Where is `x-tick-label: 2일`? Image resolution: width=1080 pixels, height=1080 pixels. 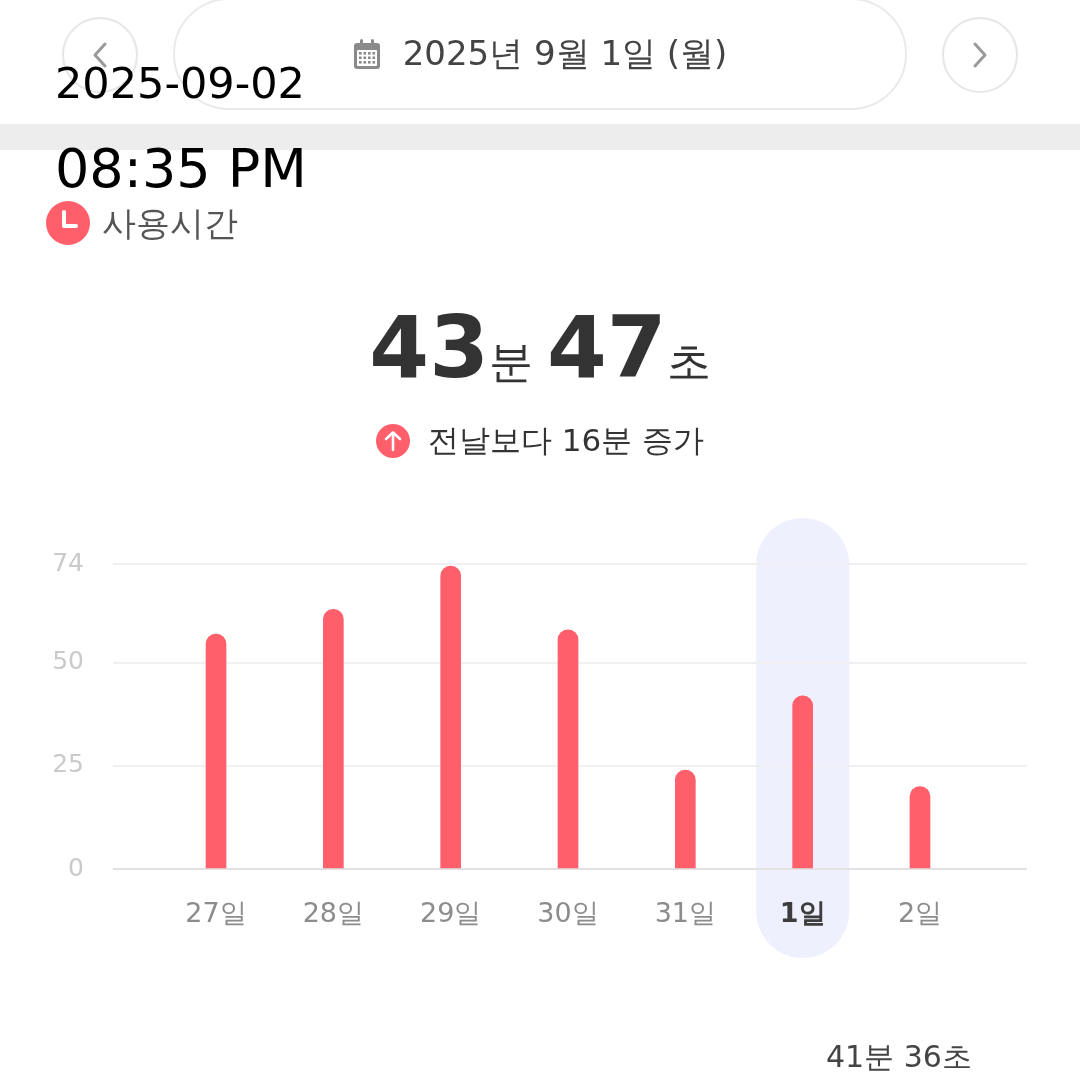
x-tick-label: 2일 is located at coordinates (920, 913).